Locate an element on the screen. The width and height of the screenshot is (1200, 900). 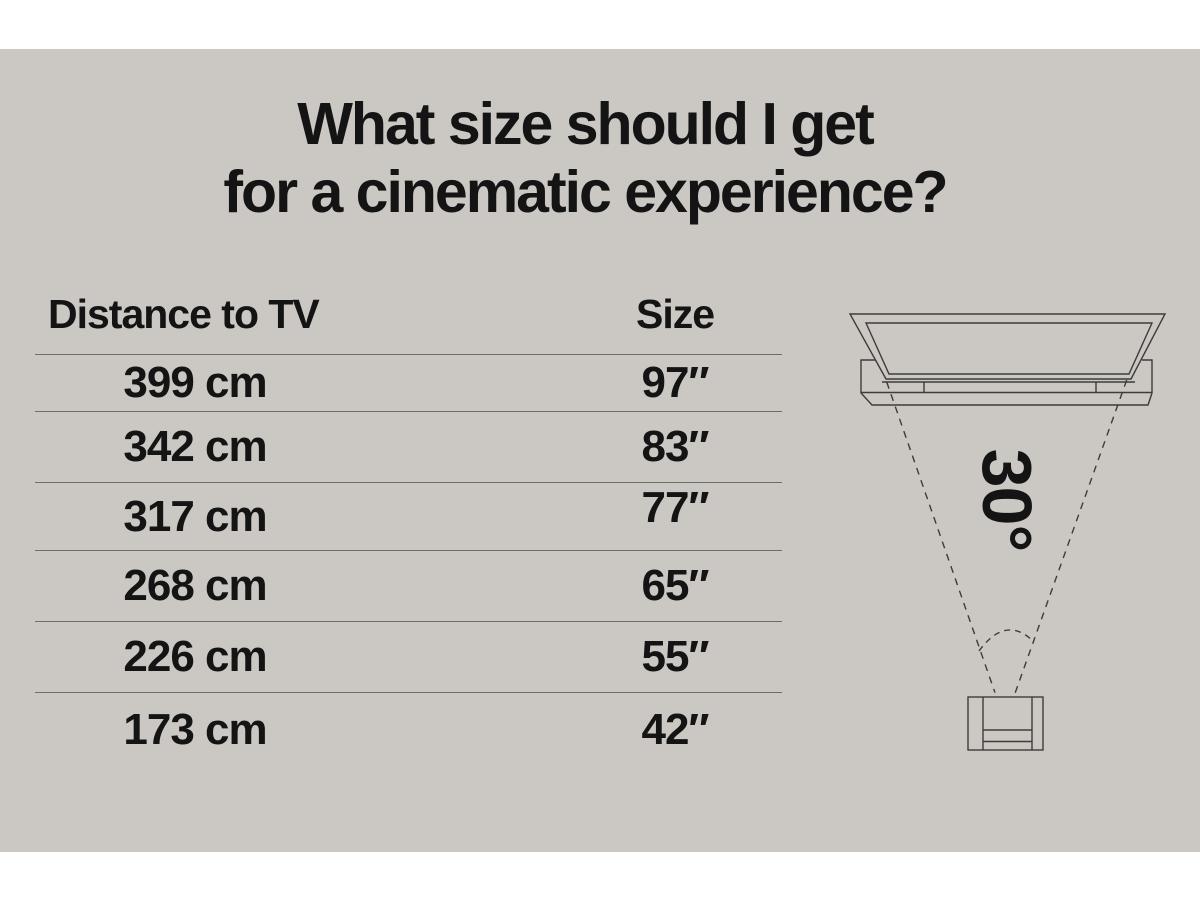
table-row: 173 cm 42″ is located at coordinates (408, 729).